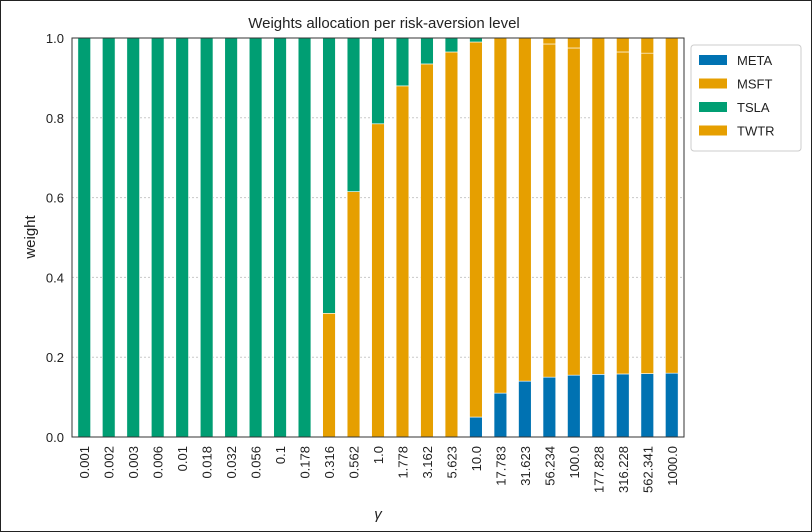  What do you see at coordinates (623, 469) in the screenshot?
I see `x-tick-label: 316.228` at bounding box center [623, 469].